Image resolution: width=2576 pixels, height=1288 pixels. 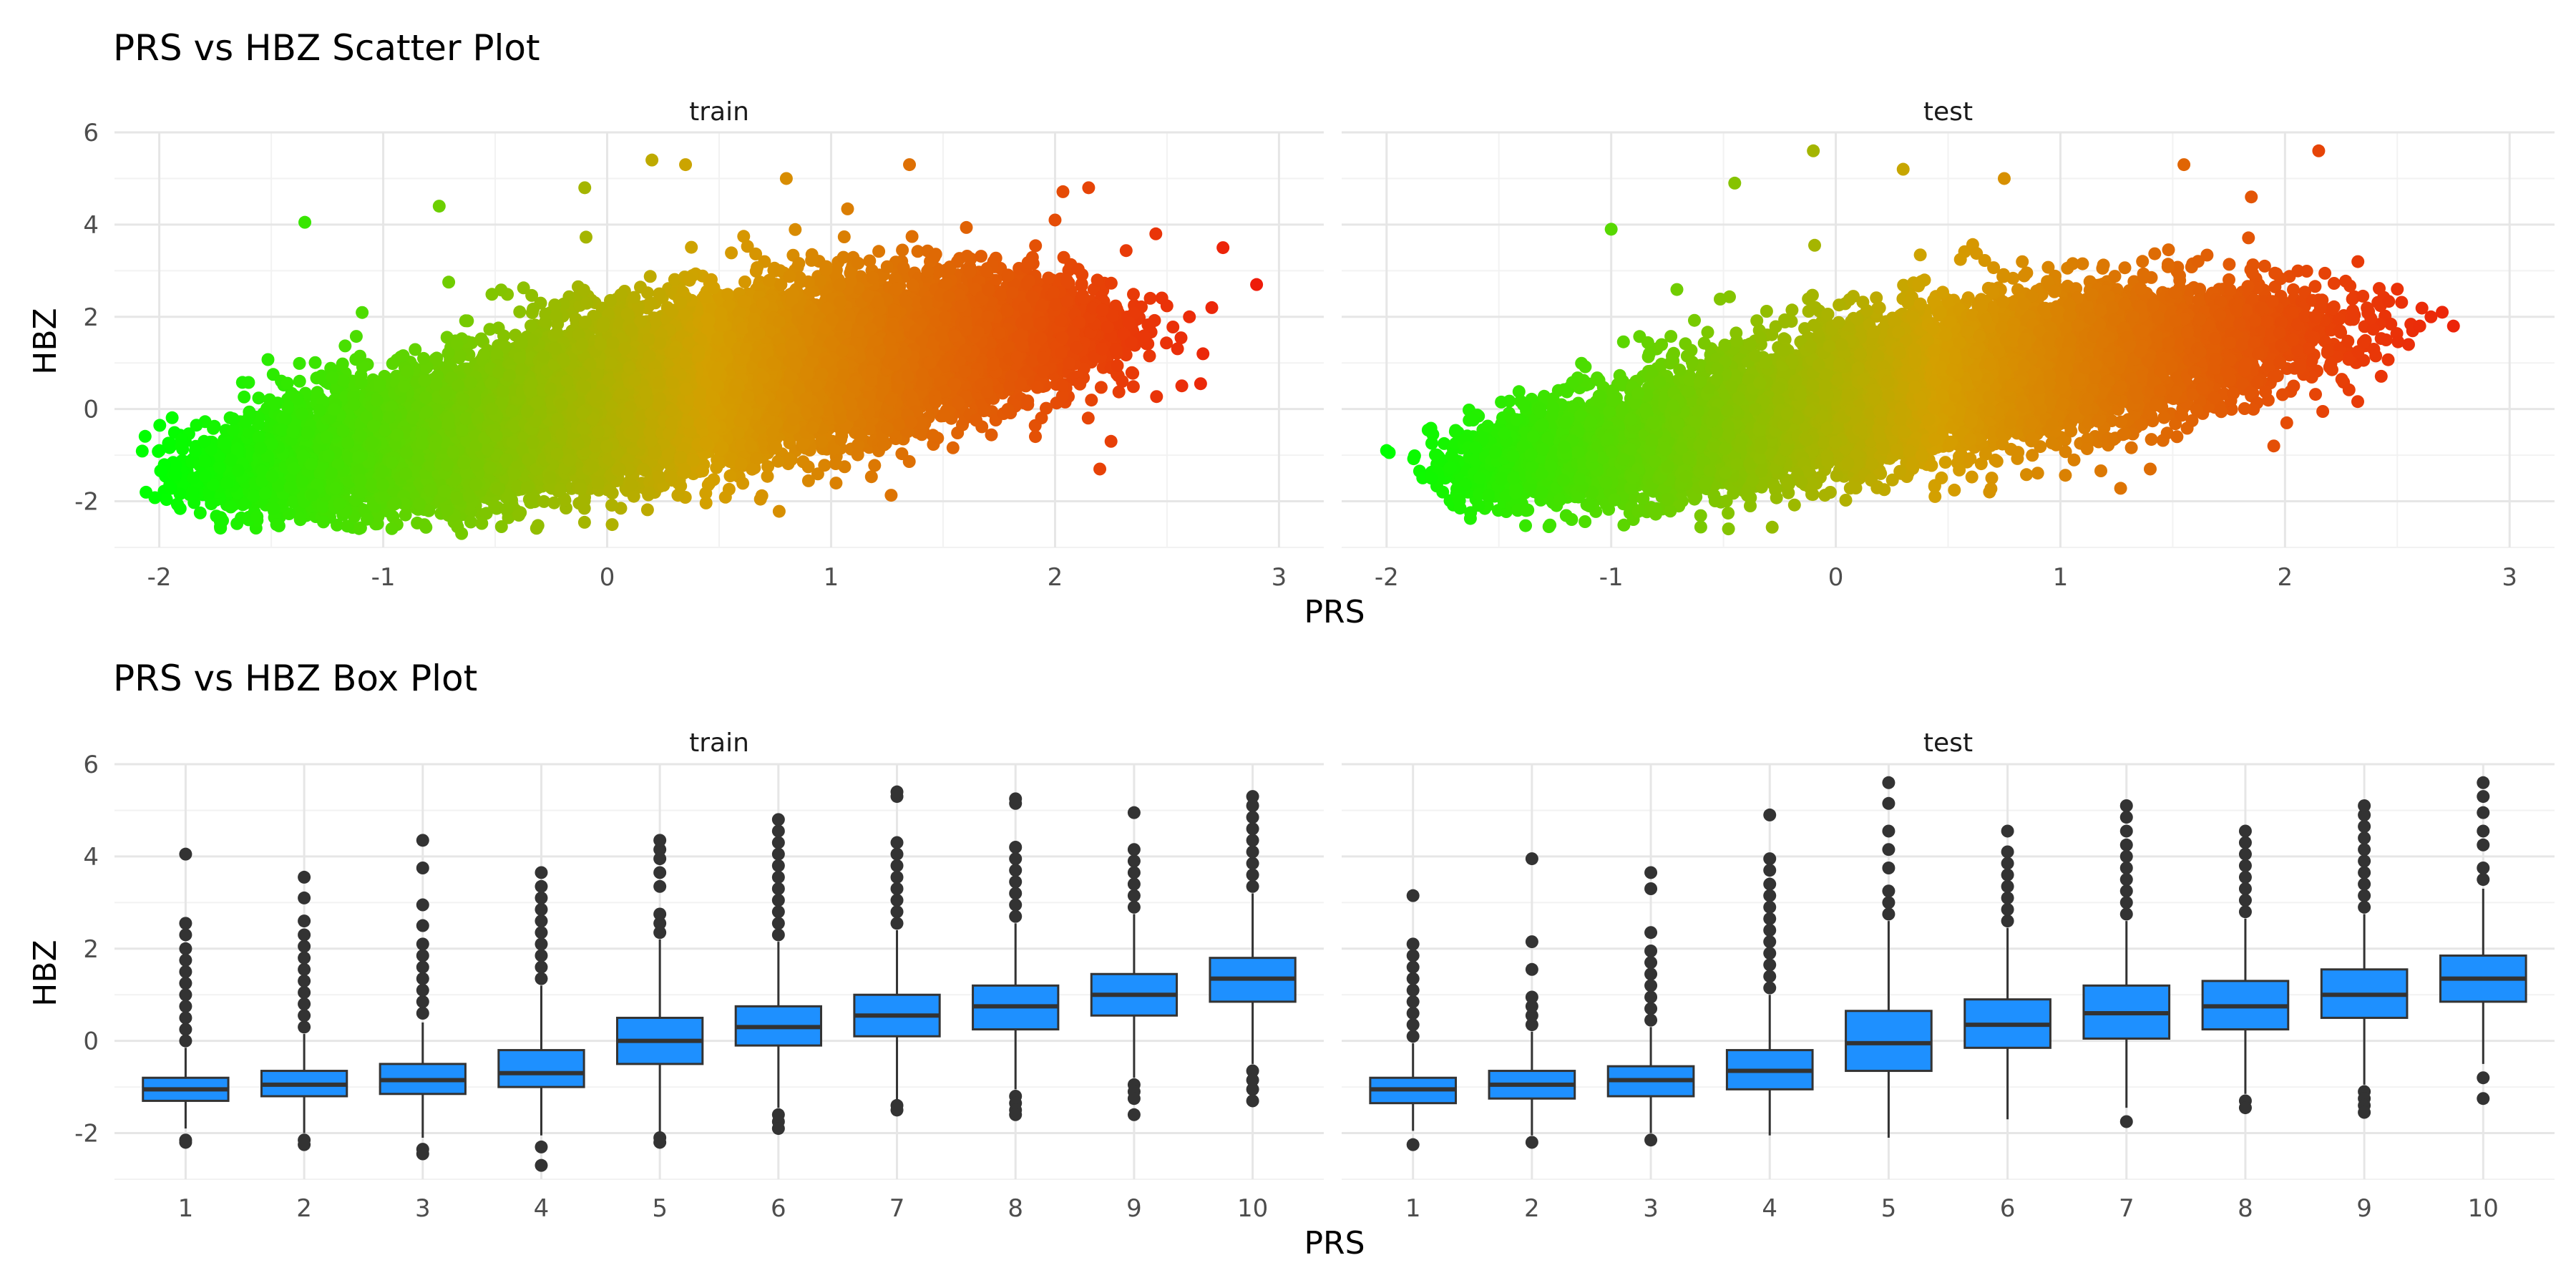 What do you see at coordinates (326, 48) in the screenshot?
I see `scatter-plot-title: PRS vs HBZ Scatter Plot` at bounding box center [326, 48].